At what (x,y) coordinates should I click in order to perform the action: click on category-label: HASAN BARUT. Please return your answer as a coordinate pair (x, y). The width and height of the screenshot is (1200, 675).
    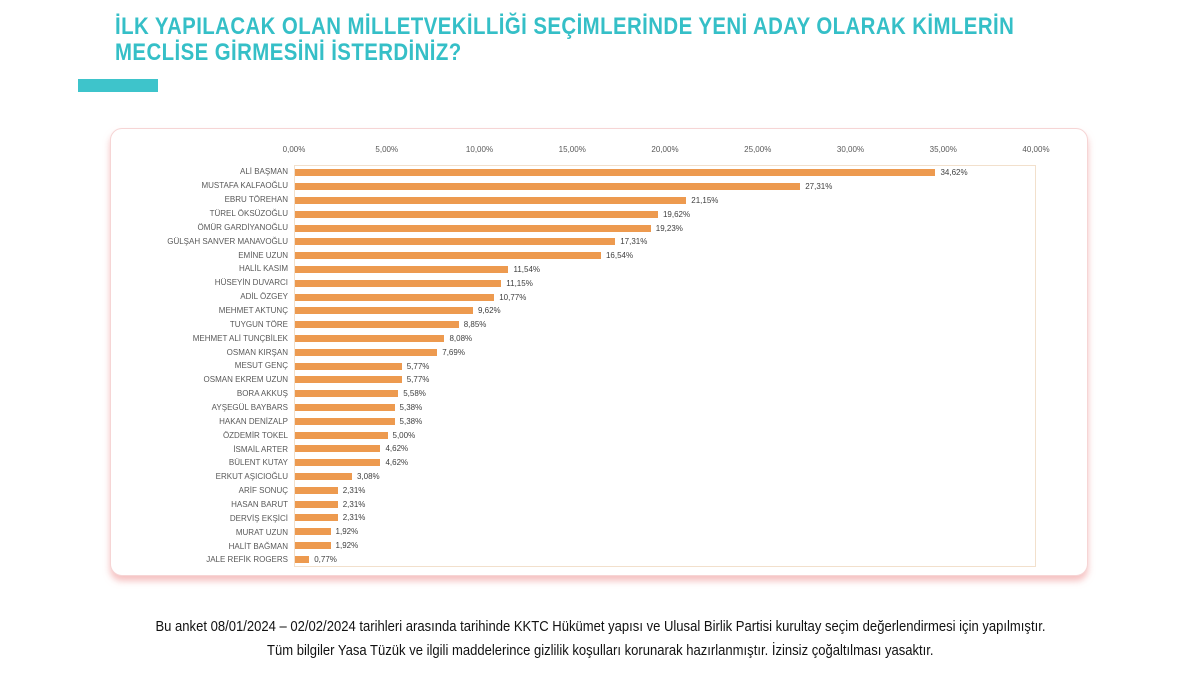
    Looking at the image, I should click on (259, 505).